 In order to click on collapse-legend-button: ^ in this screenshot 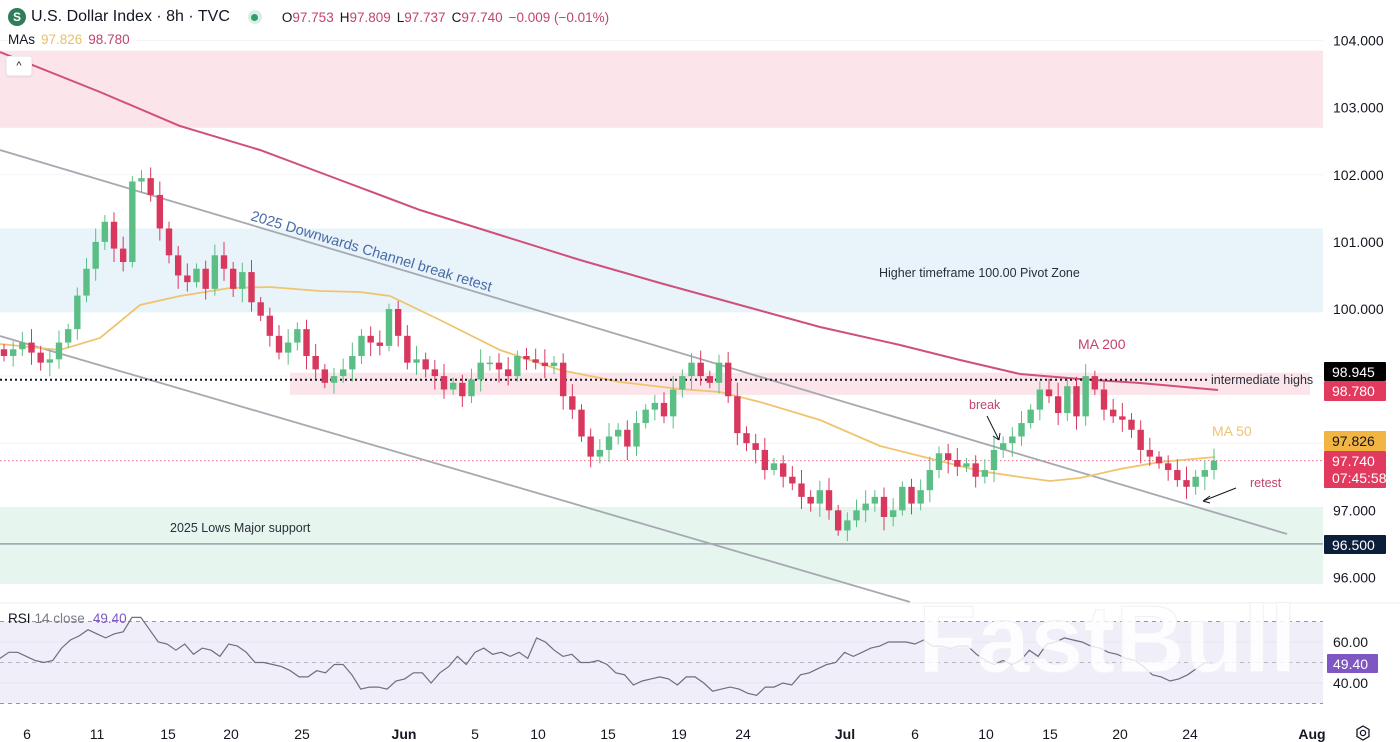, I will do `click(19, 66)`.